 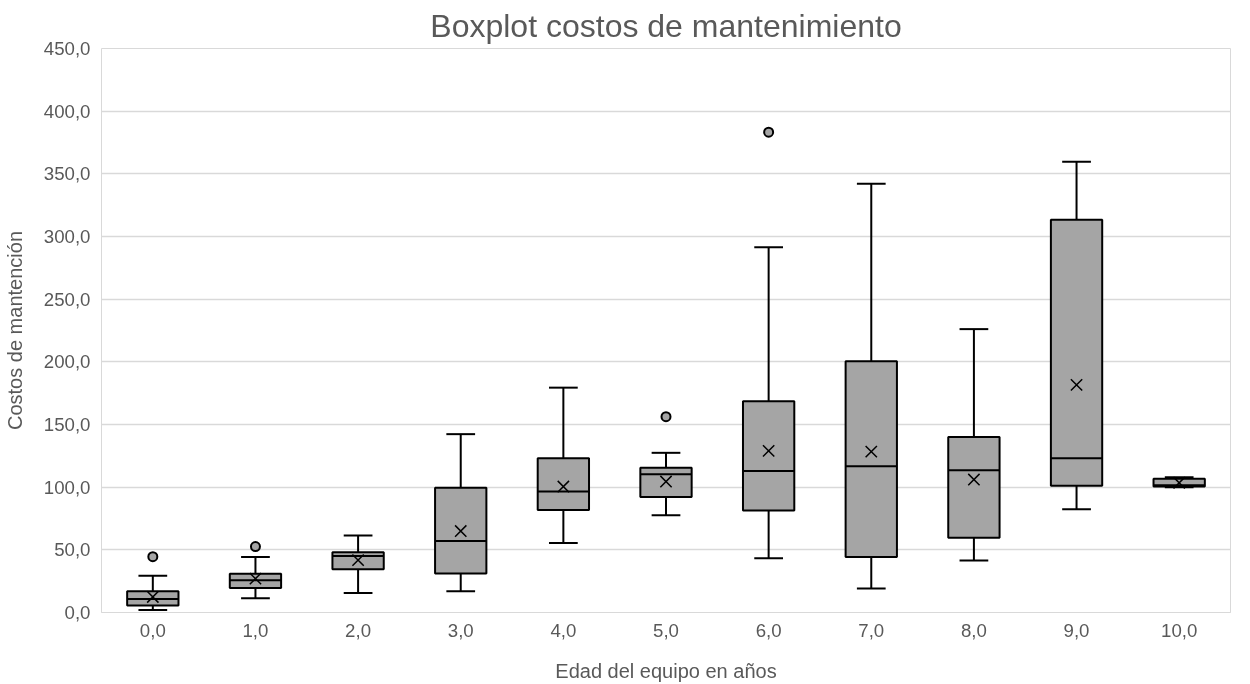 I want to click on y-tick-label: 400,0, so click(x=67, y=111).